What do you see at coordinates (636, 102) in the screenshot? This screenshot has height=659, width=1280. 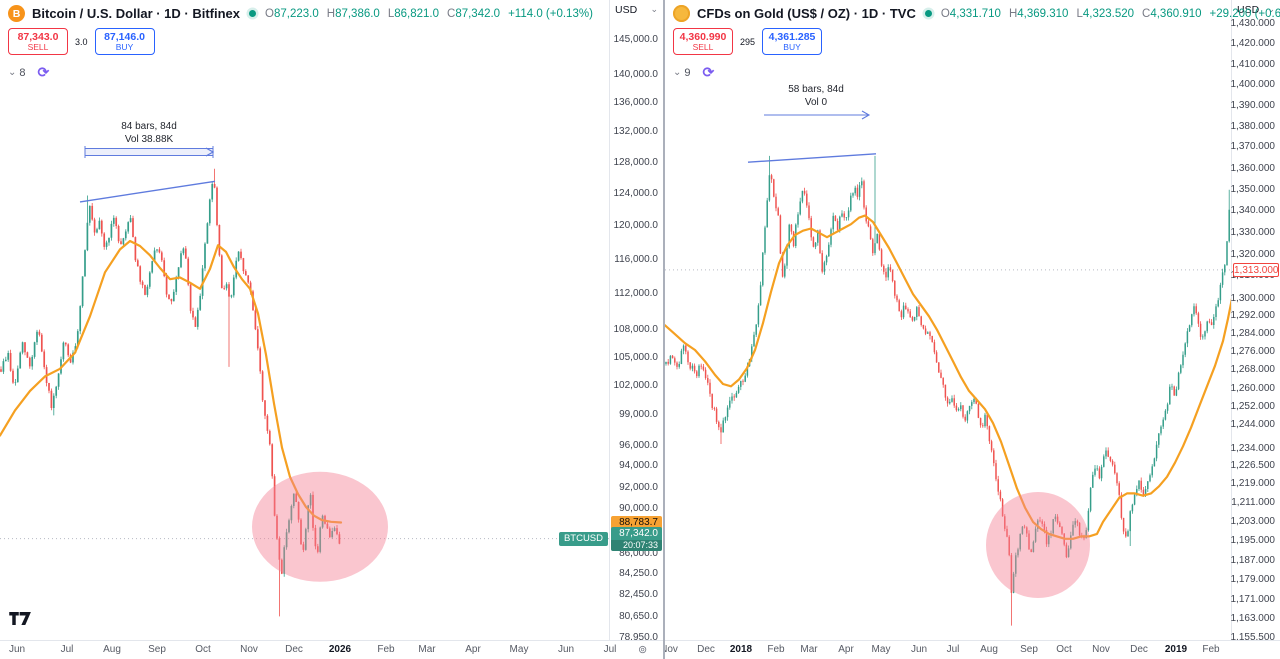 I see `price-tick: 136,000.0` at bounding box center [636, 102].